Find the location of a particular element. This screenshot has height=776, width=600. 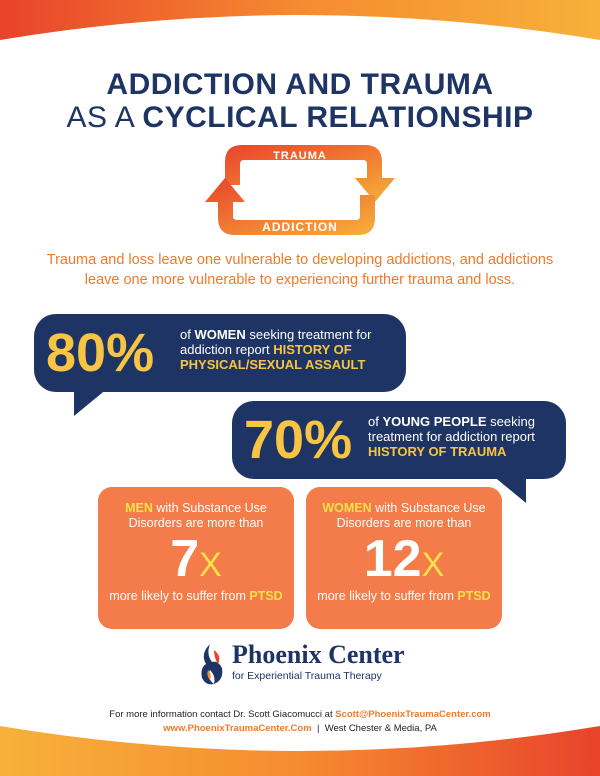

bottom-arrow is located at coordinates (290, 206).